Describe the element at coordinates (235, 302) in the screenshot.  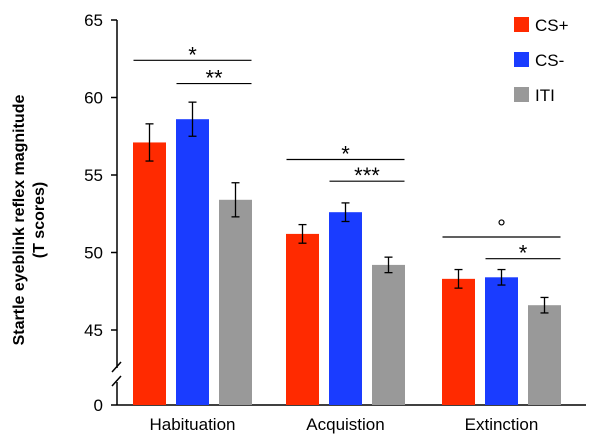
I see `bar-iti-habituation` at that location.